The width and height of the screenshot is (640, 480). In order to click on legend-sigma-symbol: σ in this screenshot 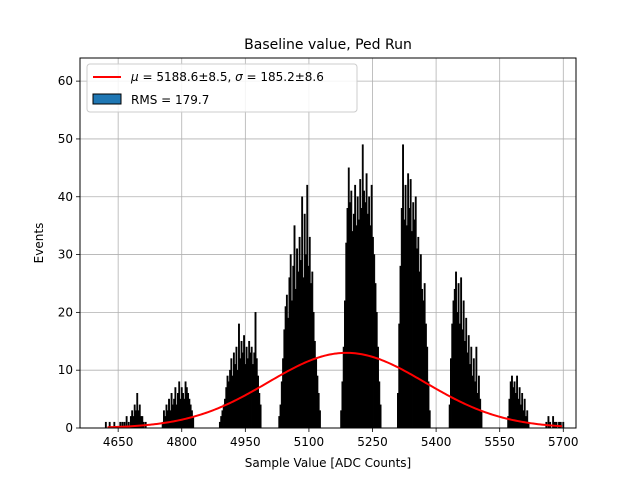, I will do `click(239, 77)`.